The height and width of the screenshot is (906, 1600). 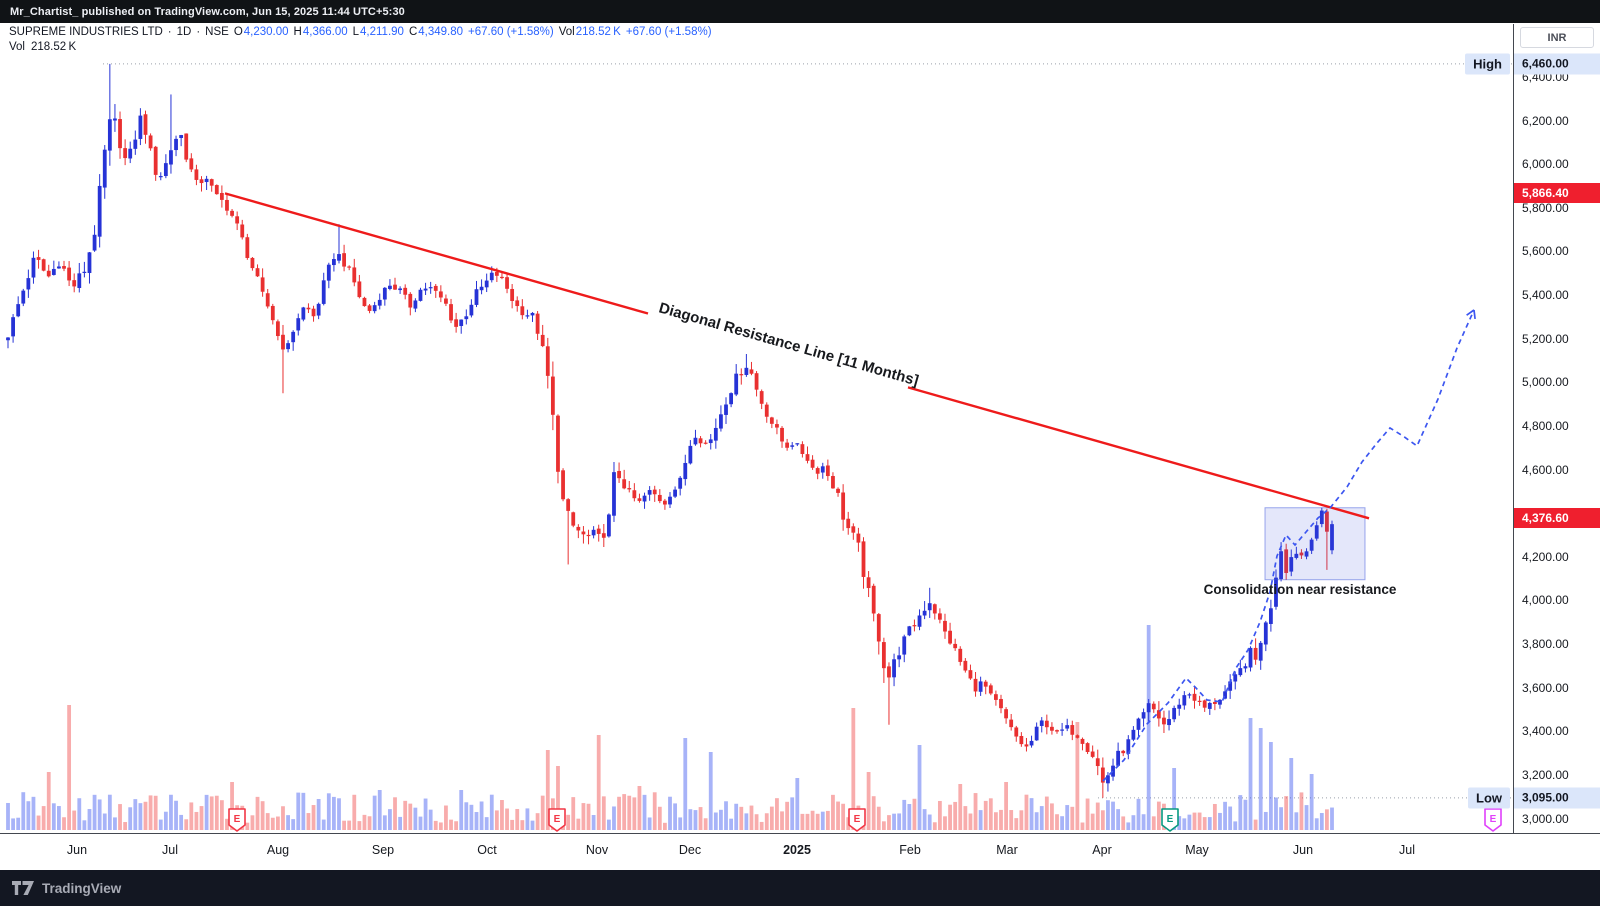 What do you see at coordinates (82, 888) in the screenshot?
I see `footer-brand: TradingView` at bounding box center [82, 888].